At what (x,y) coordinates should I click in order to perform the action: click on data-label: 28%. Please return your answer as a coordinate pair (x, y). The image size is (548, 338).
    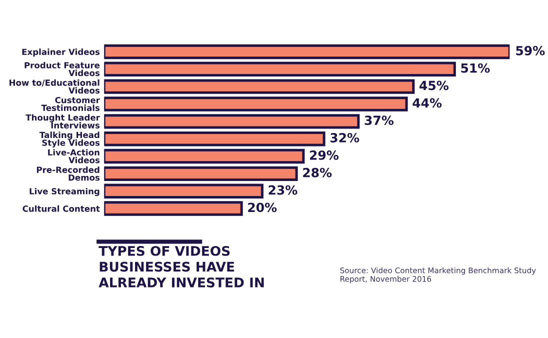
    Looking at the image, I should click on (317, 173).